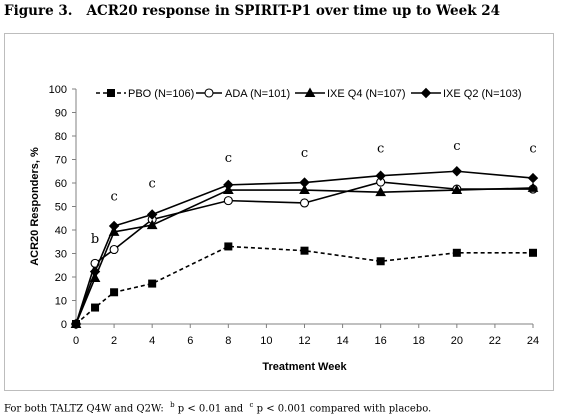  I want to click on significance-marker: b, so click(95, 239).